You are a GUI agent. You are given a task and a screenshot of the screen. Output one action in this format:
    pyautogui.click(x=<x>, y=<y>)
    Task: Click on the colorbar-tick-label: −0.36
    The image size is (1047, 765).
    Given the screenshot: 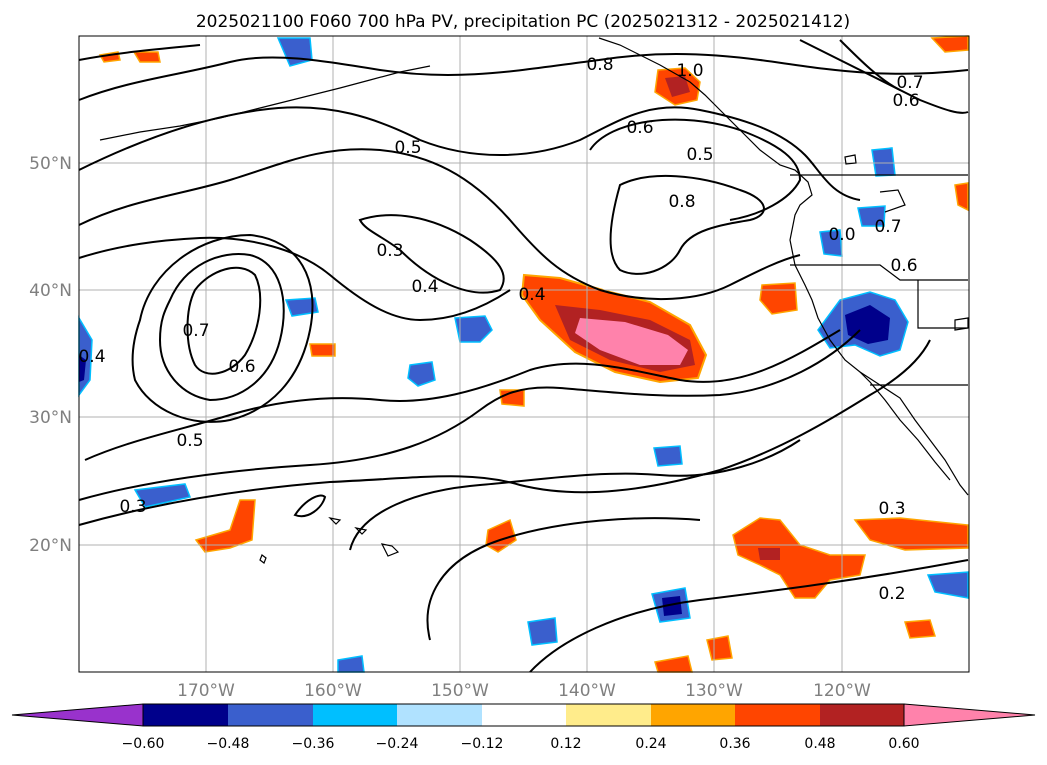 What is the action you would take?
    pyautogui.click(x=313, y=744)
    